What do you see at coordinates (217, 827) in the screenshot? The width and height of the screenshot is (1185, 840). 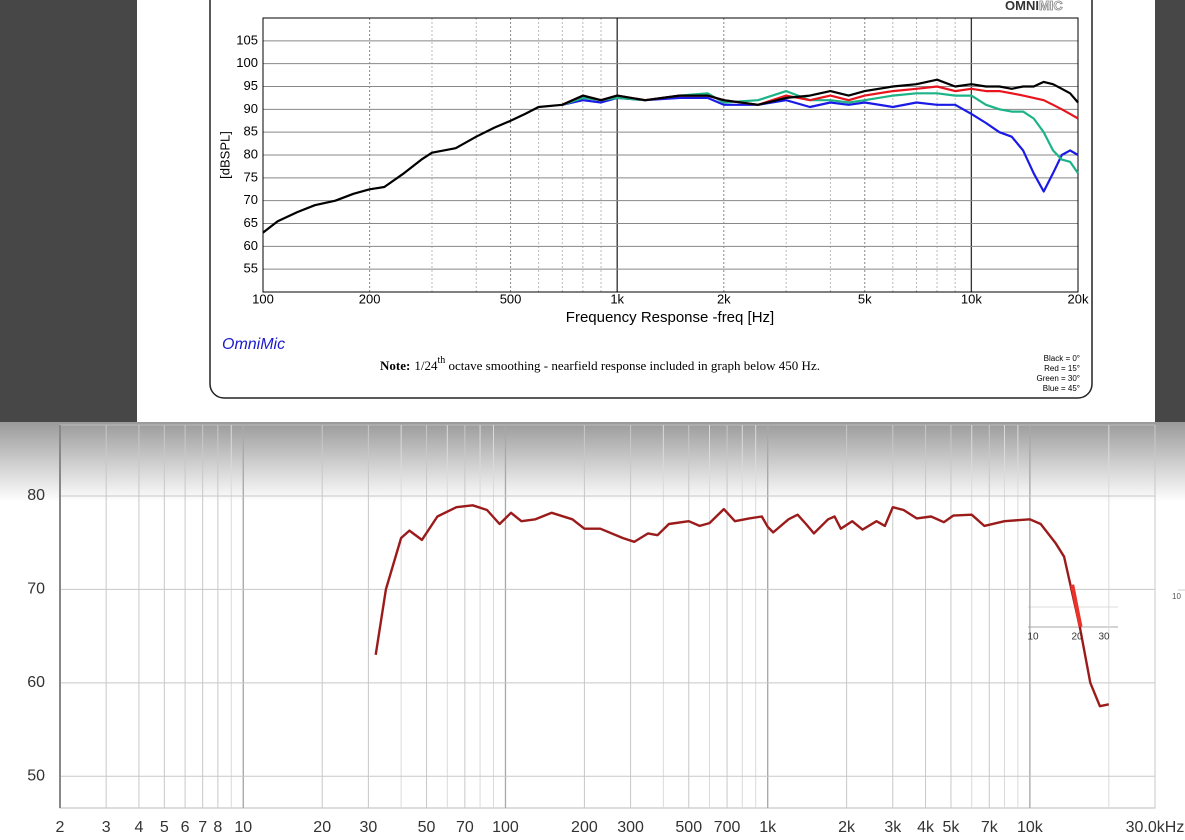 I see `x-tick-label: 8` at bounding box center [217, 827].